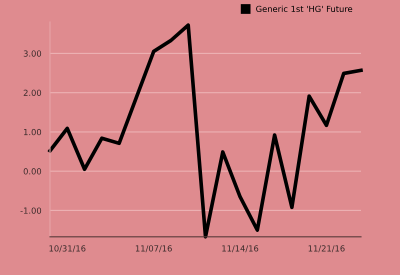 This screenshot has width=400, height=275. Describe the element at coordinates (326, 248) in the screenshot. I see `x-tick-label: 11/21/16` at that location.